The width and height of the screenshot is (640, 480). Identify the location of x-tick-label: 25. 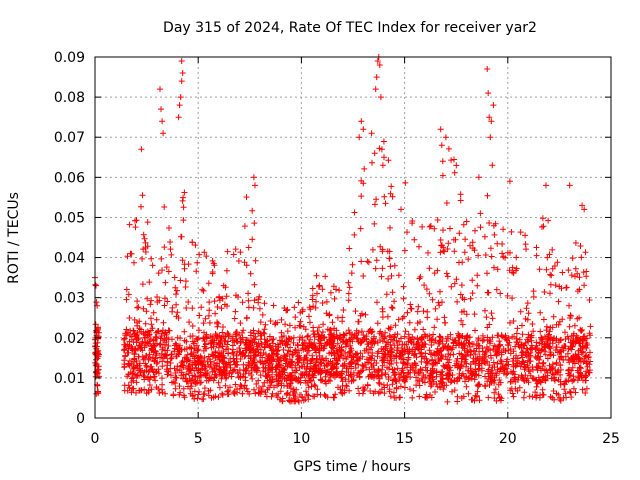
(611, 439).